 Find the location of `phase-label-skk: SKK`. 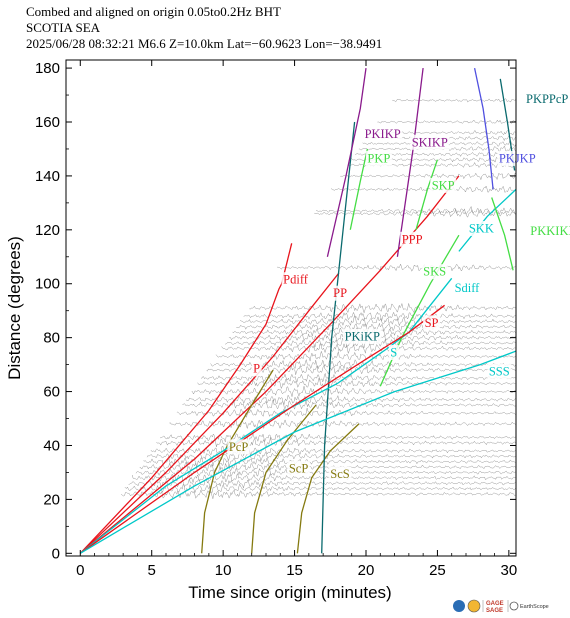

phase-label-skk: SKK is located at coordinates (481, 229).